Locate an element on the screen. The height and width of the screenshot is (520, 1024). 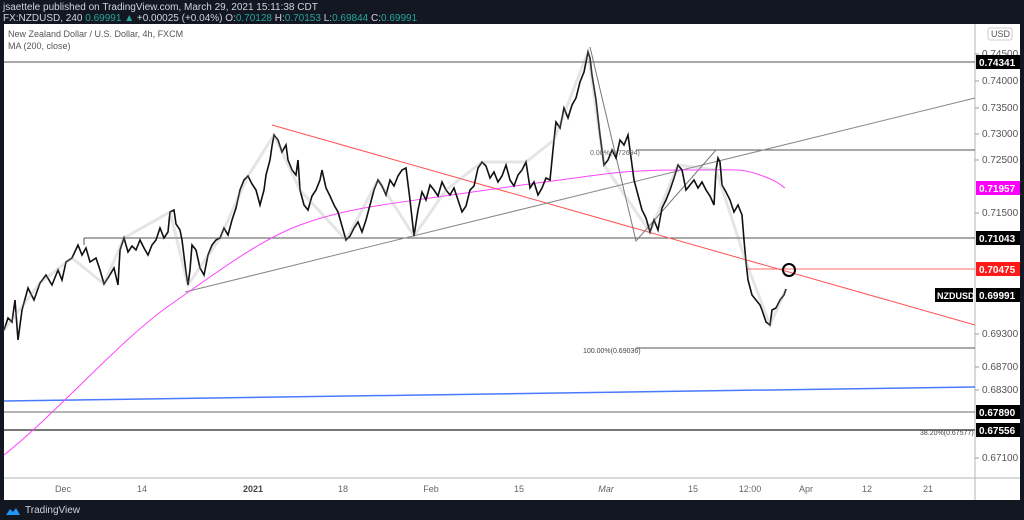
fib-swing is located at coordinates (653, 144).